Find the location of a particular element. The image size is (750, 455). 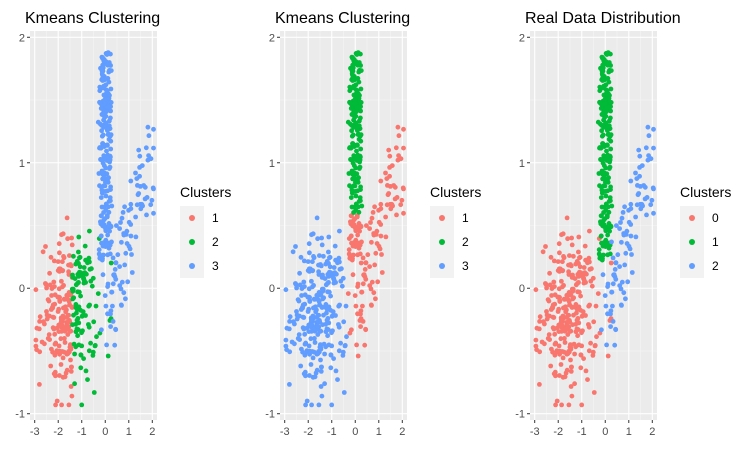

chart-title: Kmeans Clustering is located at coordinates (342, 18).